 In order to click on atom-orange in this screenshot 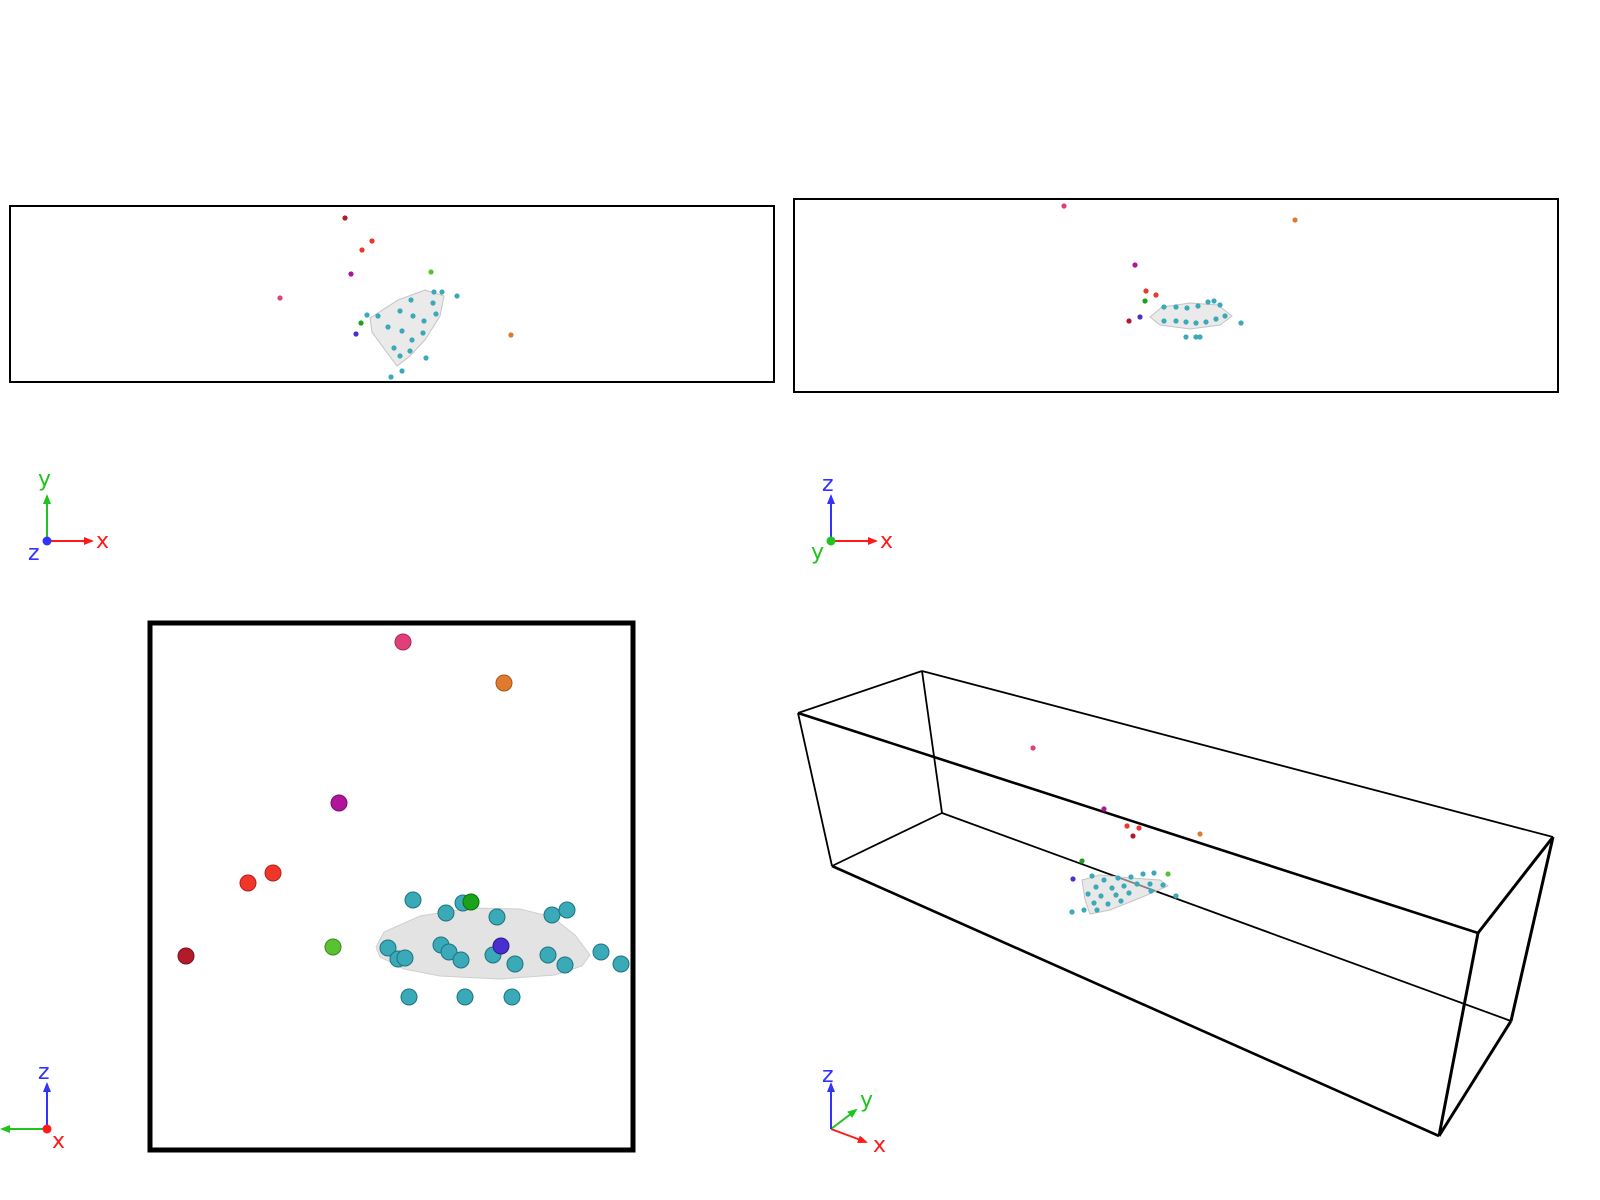, I will do `click(1295, 220)`.